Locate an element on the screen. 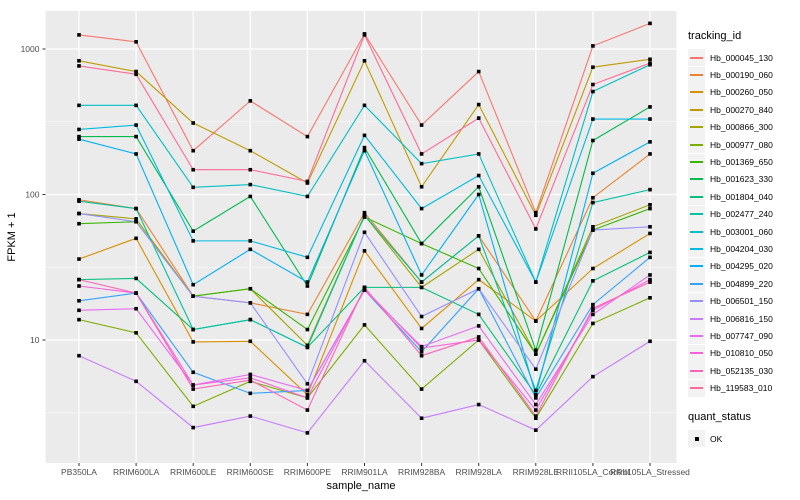  x-tick-label: RRII105LA_Control is located at coordinates (593, 472).